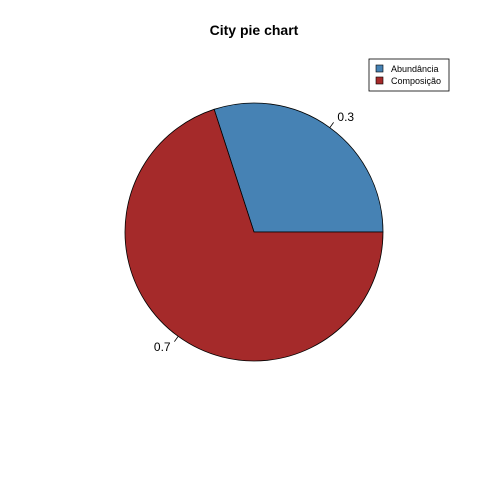 The height and width of the screenshot is (480, 480). I want to click on pie-slice-abundancia, so click(298, 167).